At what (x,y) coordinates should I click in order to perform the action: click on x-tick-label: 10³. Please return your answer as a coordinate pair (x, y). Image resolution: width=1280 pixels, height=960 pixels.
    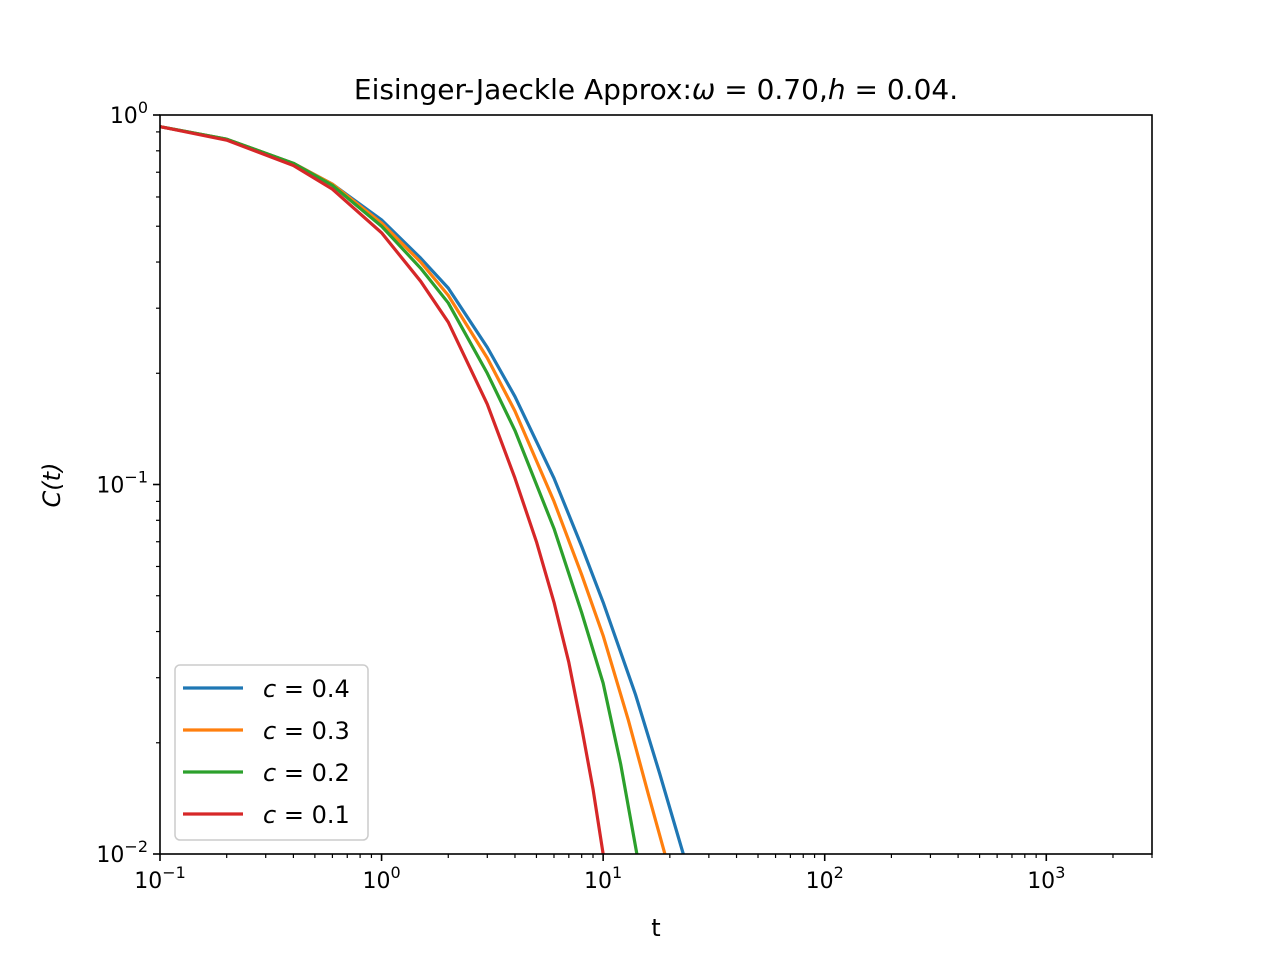
    Looking at the image, I should click on (1046, 878).